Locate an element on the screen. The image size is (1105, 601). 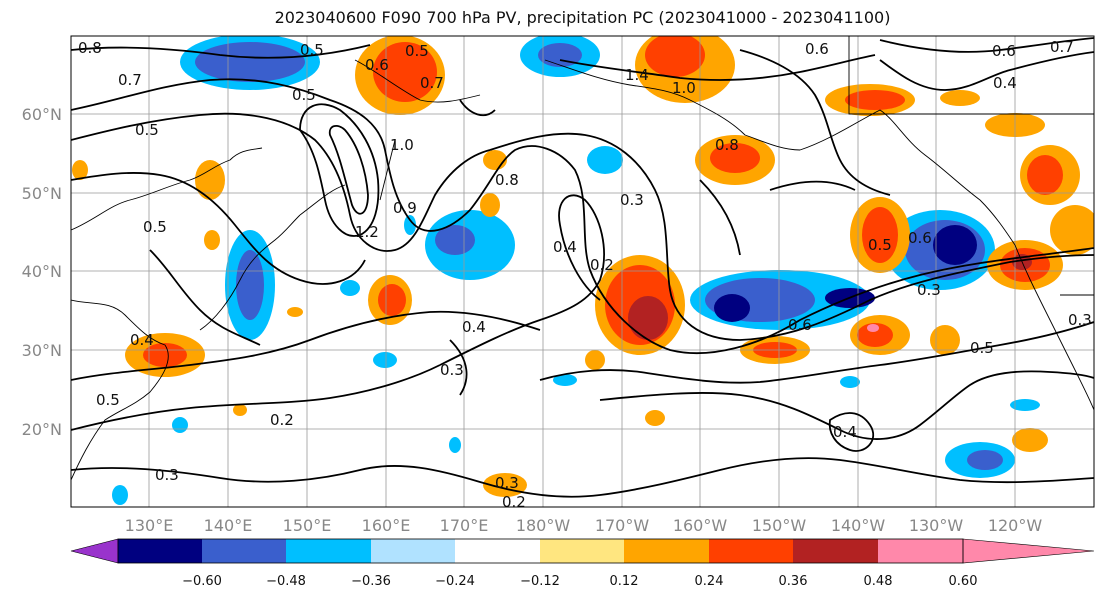
lon-label: 160°W is located at coordinates (700, 525).